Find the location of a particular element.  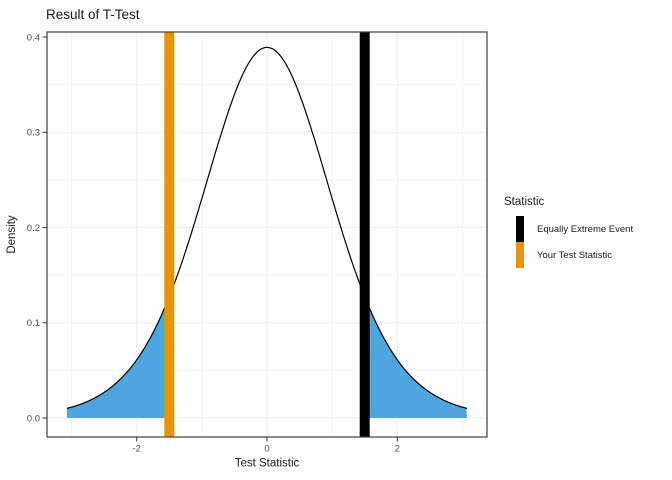

legend-key-orange-line is located at coordinates (520, 255).